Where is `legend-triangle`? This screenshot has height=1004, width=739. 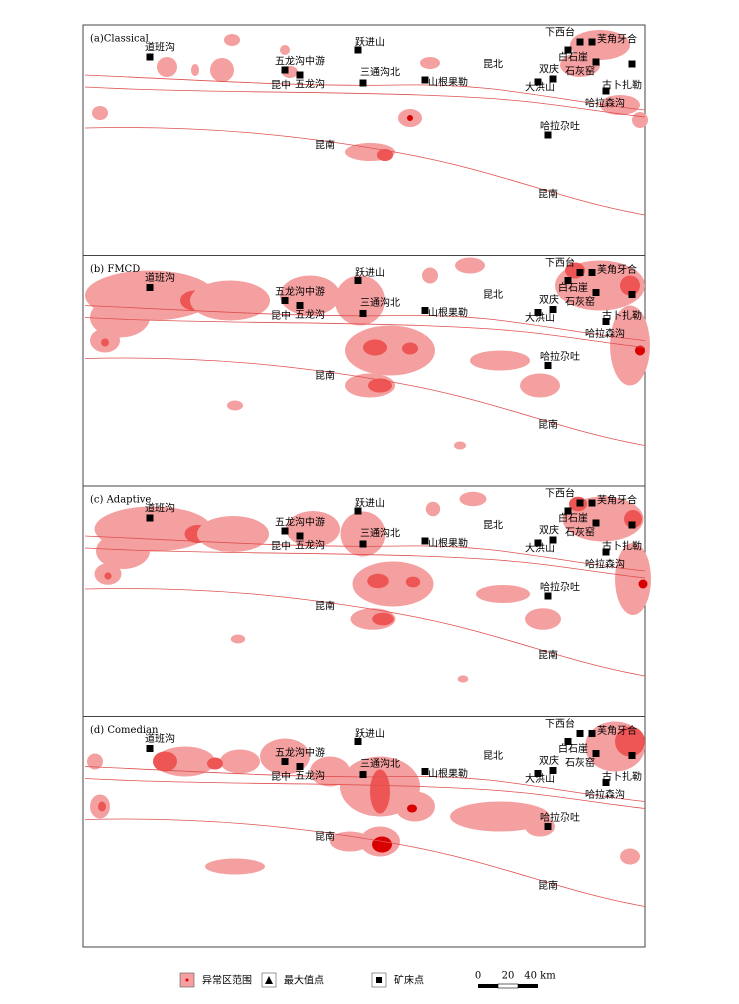
legend-triangle is located at coordinates (269, 980).